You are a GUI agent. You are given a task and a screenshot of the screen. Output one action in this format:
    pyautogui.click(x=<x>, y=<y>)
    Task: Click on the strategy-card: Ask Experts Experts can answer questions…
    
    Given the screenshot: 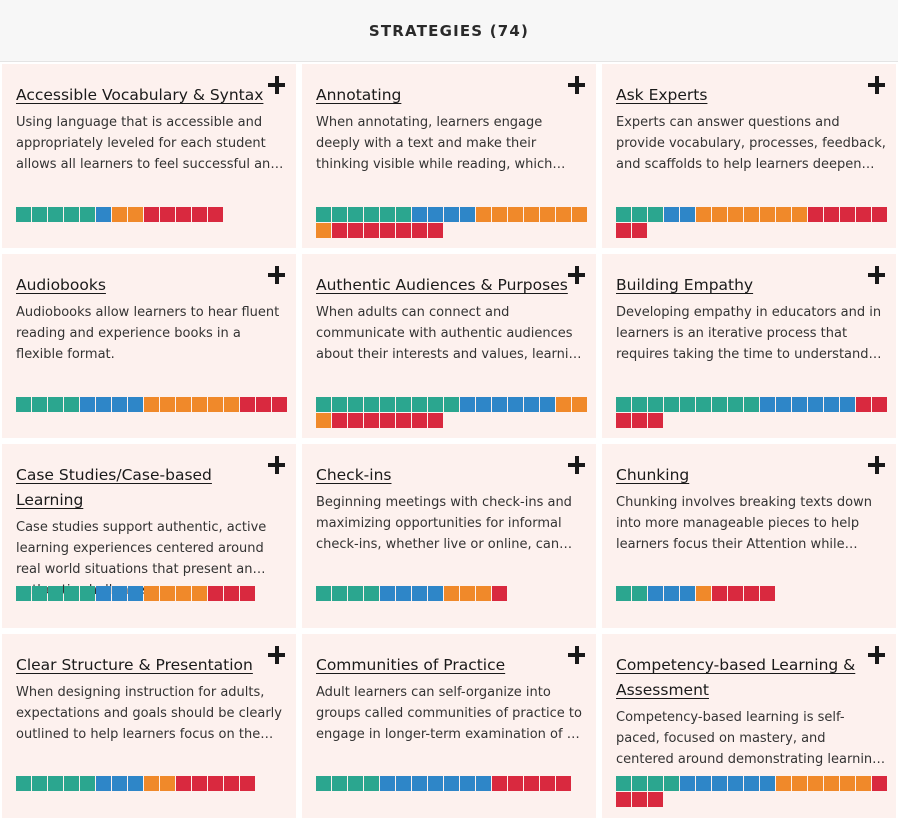 What is the action you would take?
    pyautogui.click(x=749, y=156)
    